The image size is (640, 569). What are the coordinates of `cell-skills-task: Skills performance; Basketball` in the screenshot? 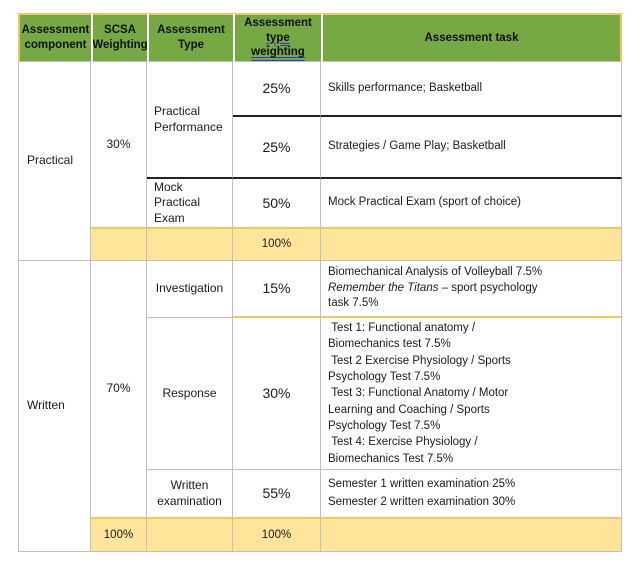 It's located at (471, 89).